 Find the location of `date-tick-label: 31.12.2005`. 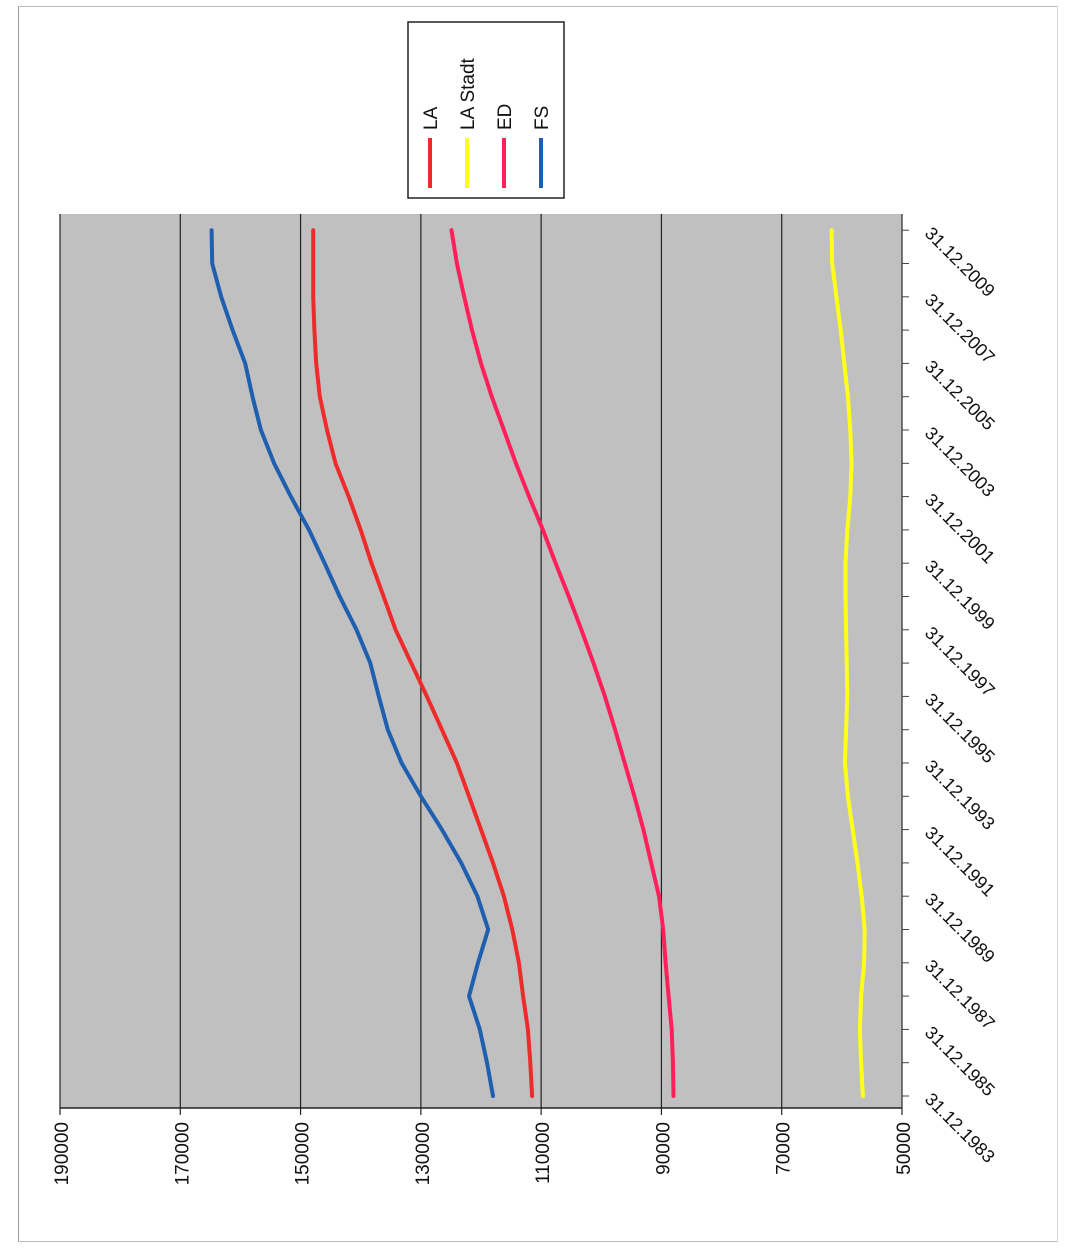

date-tick-label: 31.12.2005 is located at coordinates (960, 395).